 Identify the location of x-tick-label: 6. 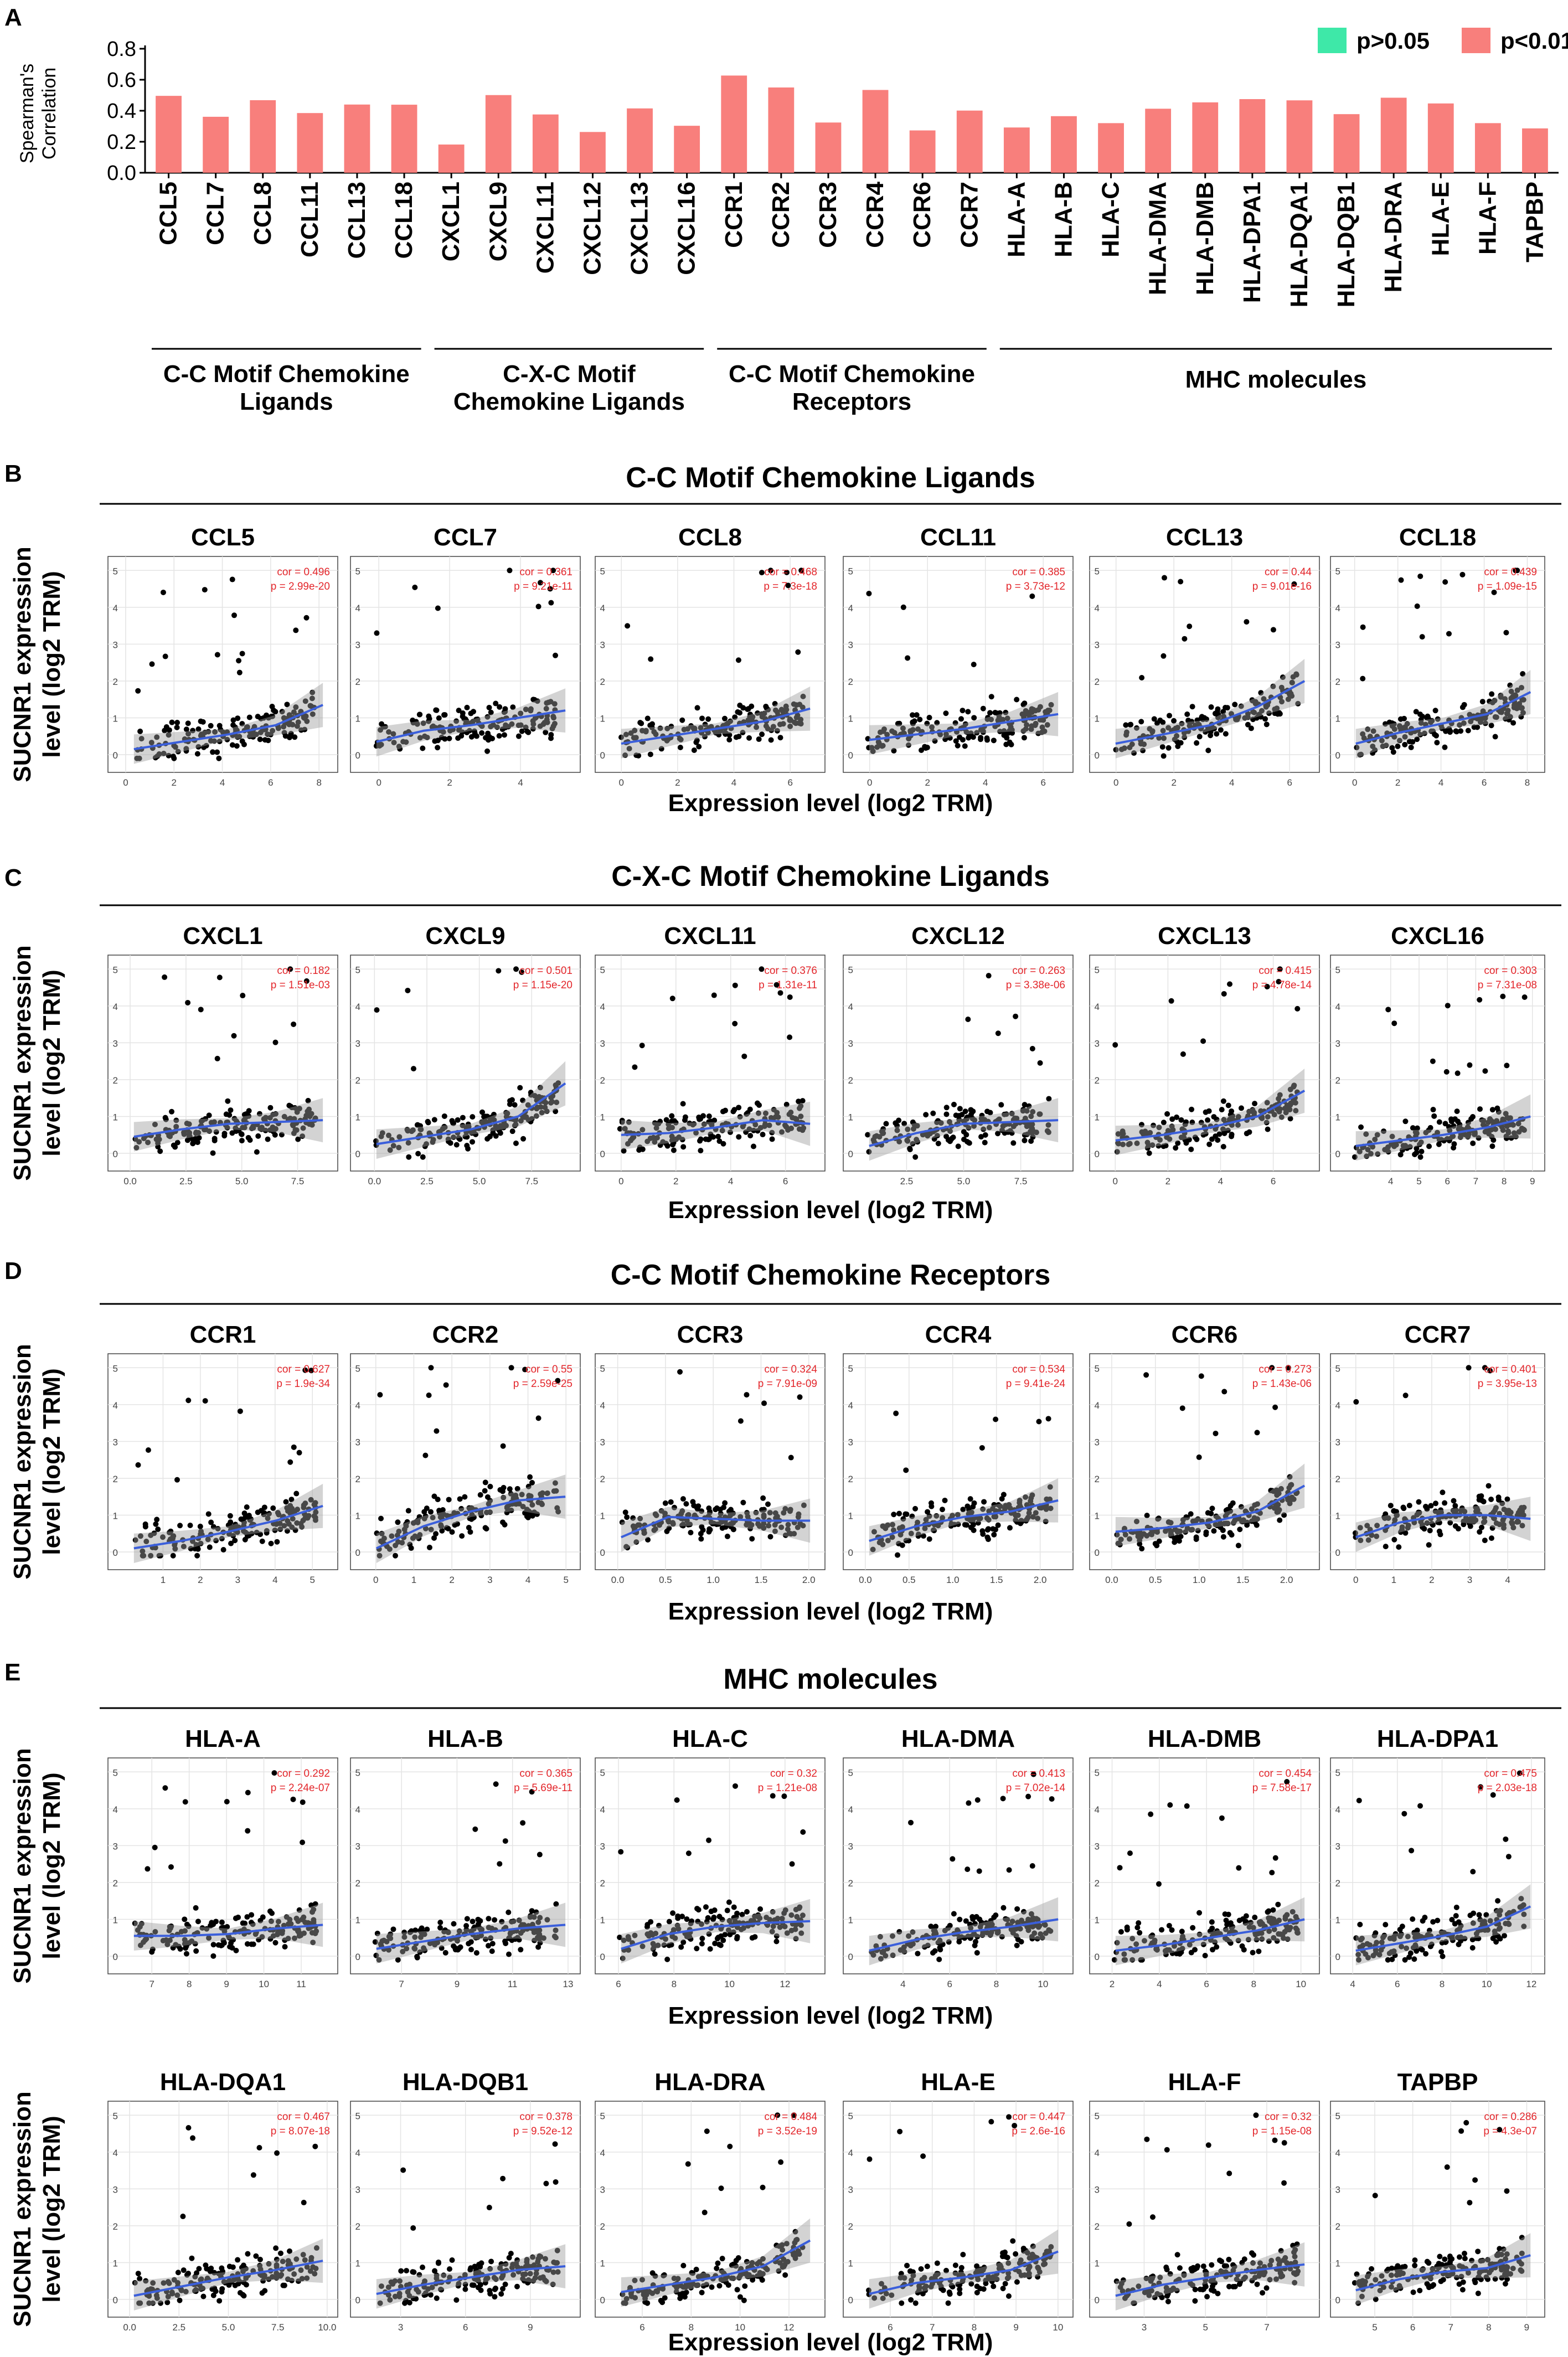
(1397, 1984).